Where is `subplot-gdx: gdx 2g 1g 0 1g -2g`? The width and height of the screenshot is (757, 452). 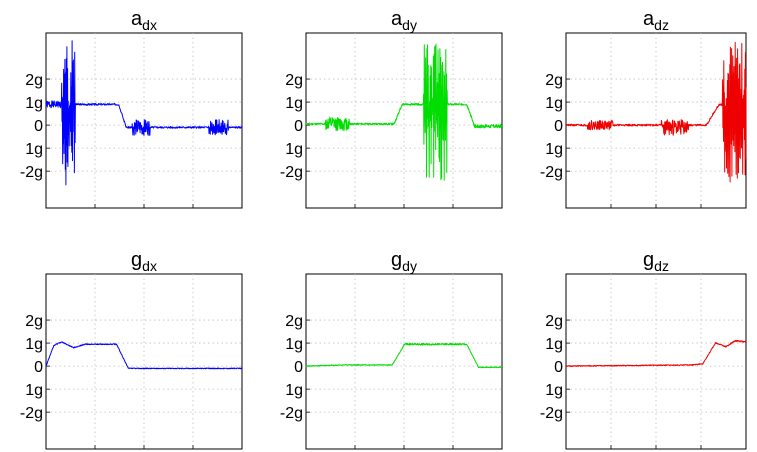
subplot-gdx: gdx 2g 1g 0 1g -2g is located at coordinates (131, 349).